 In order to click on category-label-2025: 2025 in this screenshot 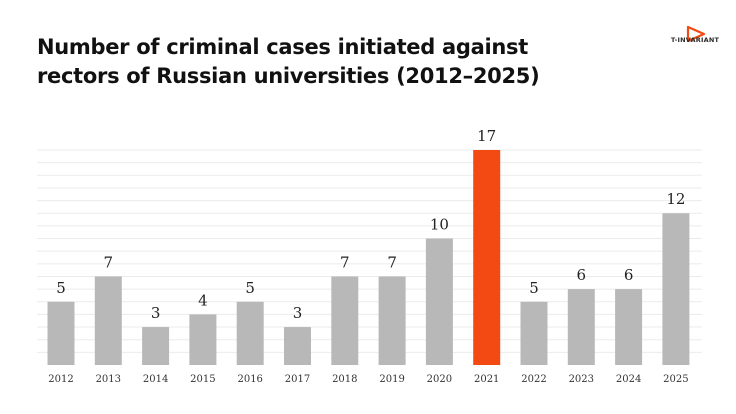, I will do `click(675, 379)`.